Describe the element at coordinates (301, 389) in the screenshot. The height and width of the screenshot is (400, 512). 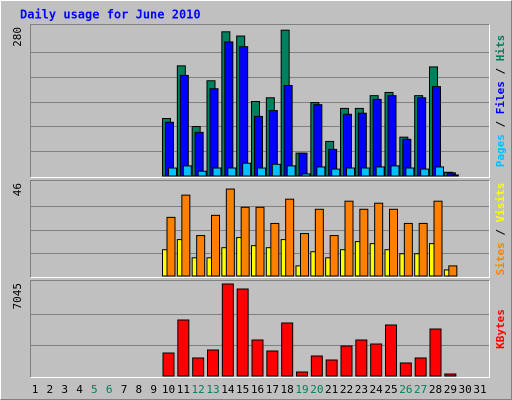
I see `x-tick-label: 19` at that location.